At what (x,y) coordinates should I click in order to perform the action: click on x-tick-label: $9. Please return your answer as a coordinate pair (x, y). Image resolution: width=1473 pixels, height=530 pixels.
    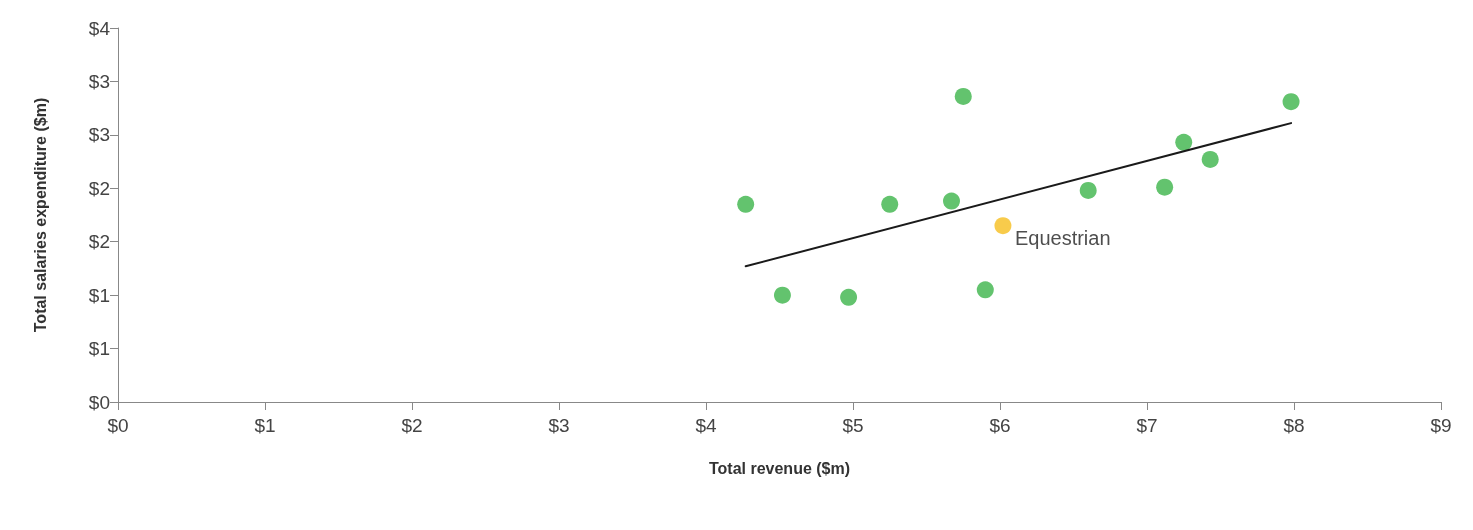
    Looking at the image, I should click on (1441, 425).